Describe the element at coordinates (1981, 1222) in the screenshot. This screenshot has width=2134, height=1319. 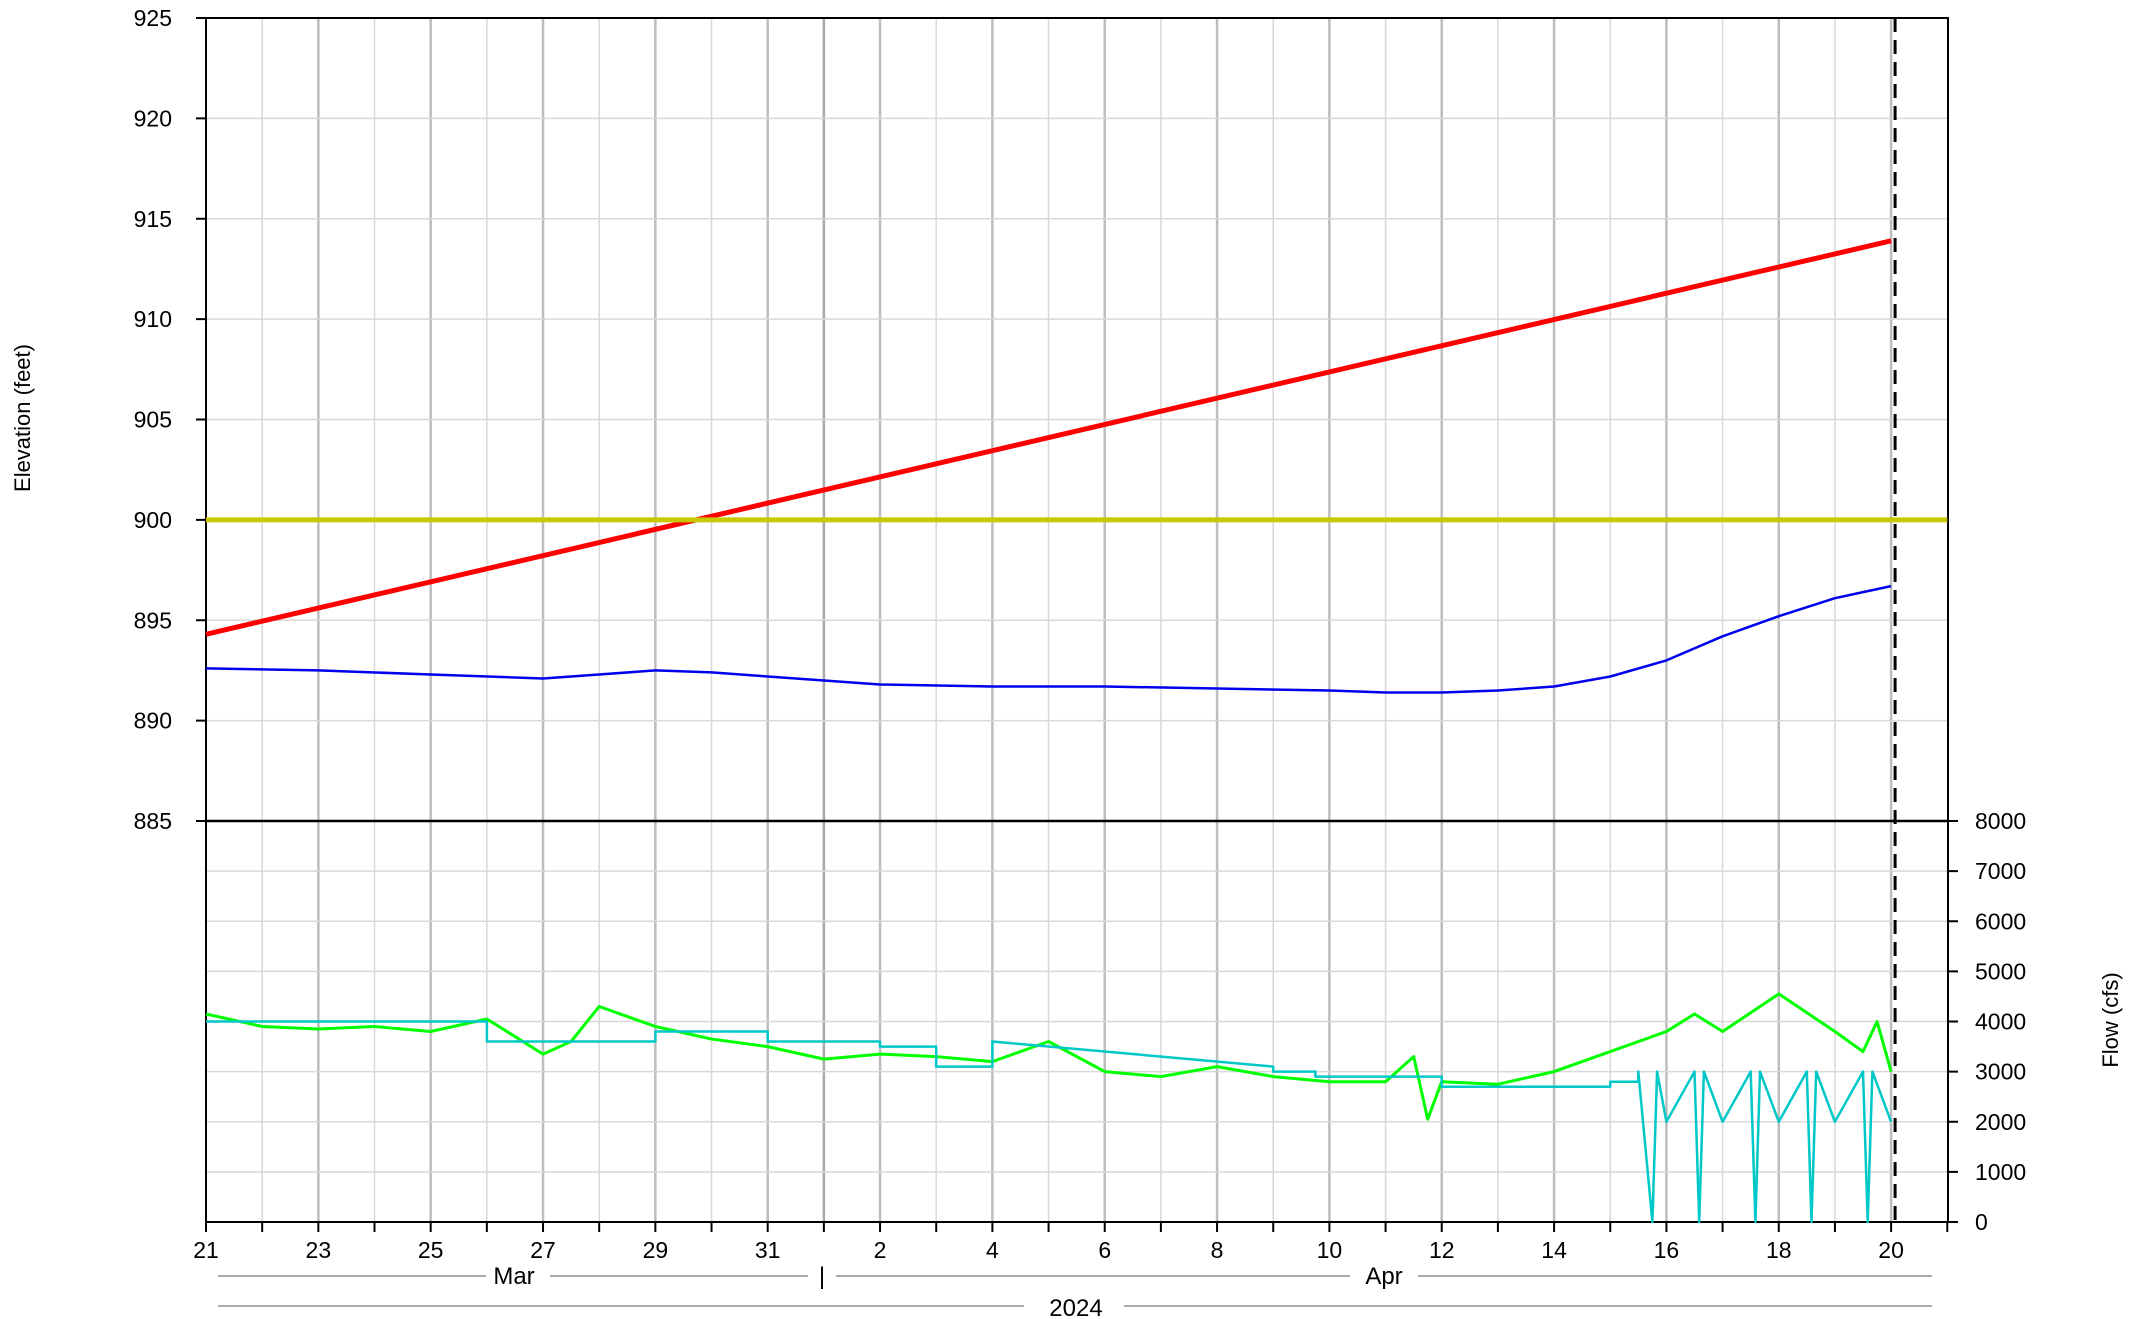
I see `flow-tick-label: 0` at that location.